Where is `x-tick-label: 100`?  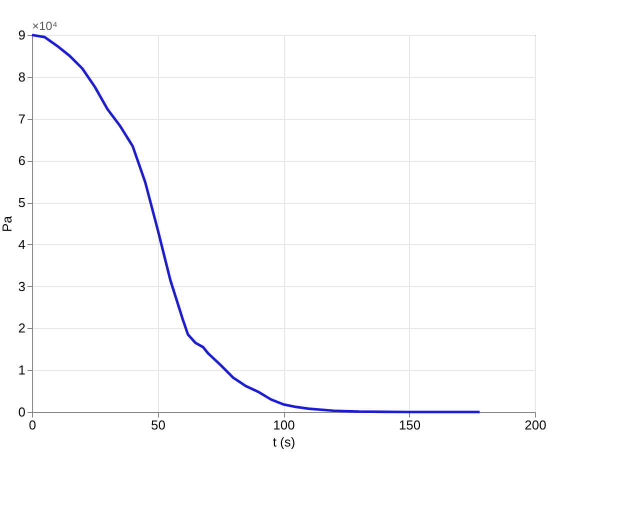
x-tick-label: 100 is located at coordinates (284, 425).